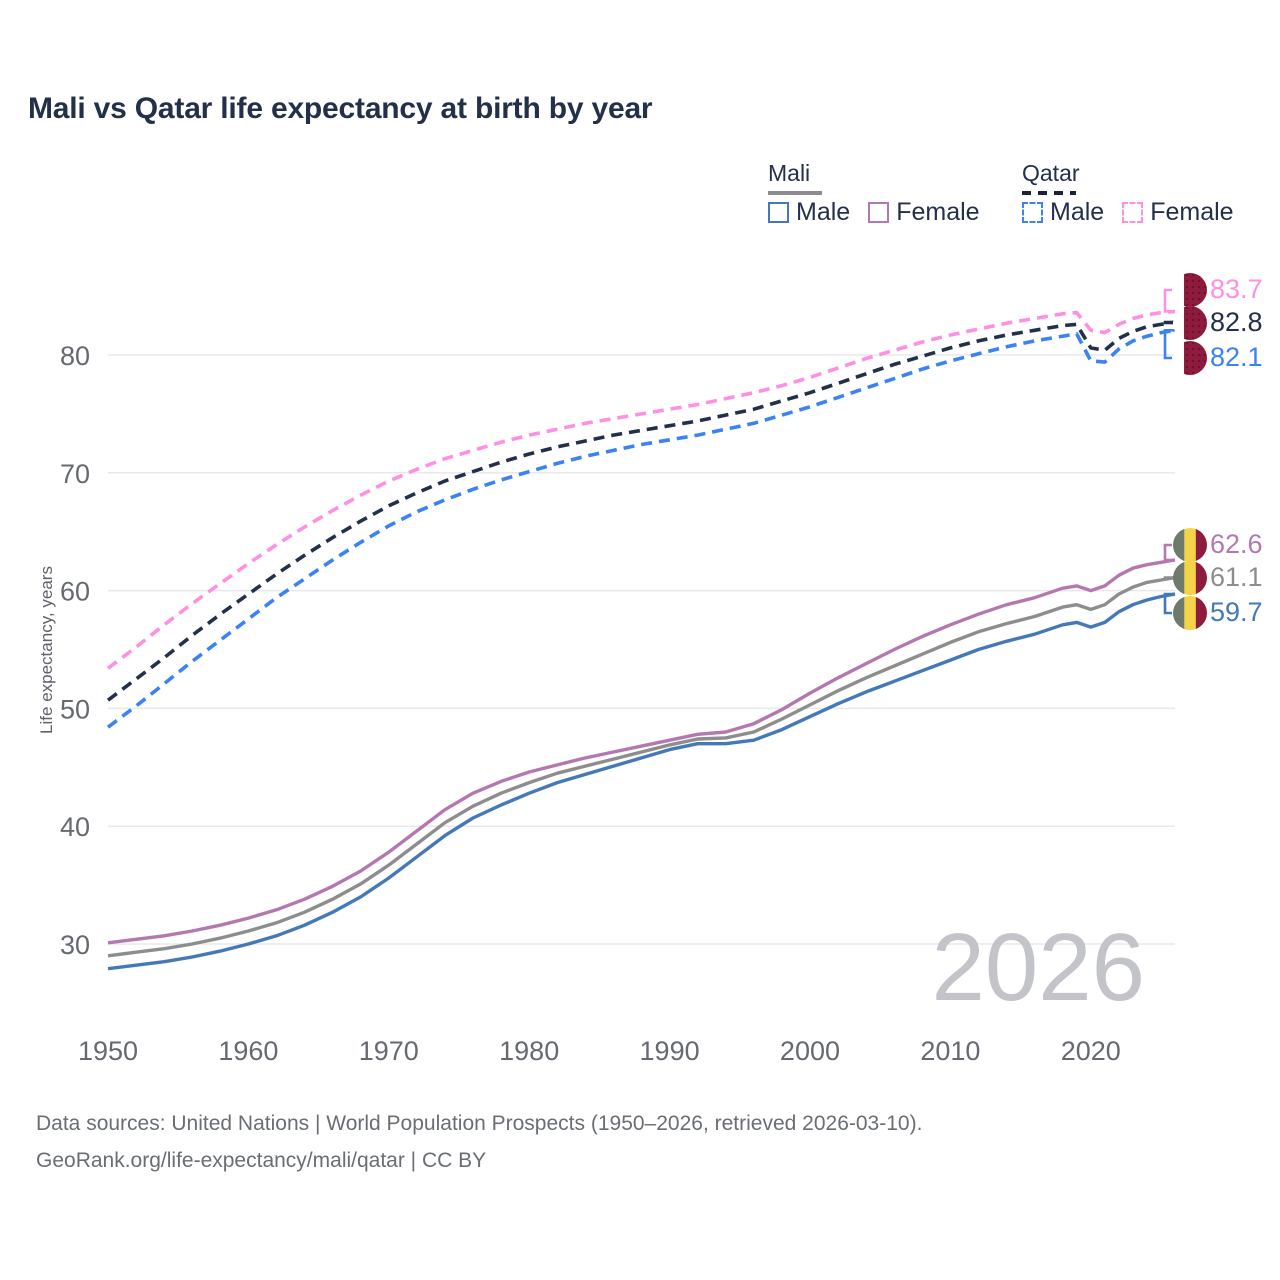  I want to click on legend-country-mali: Mali, so click(789, 173).